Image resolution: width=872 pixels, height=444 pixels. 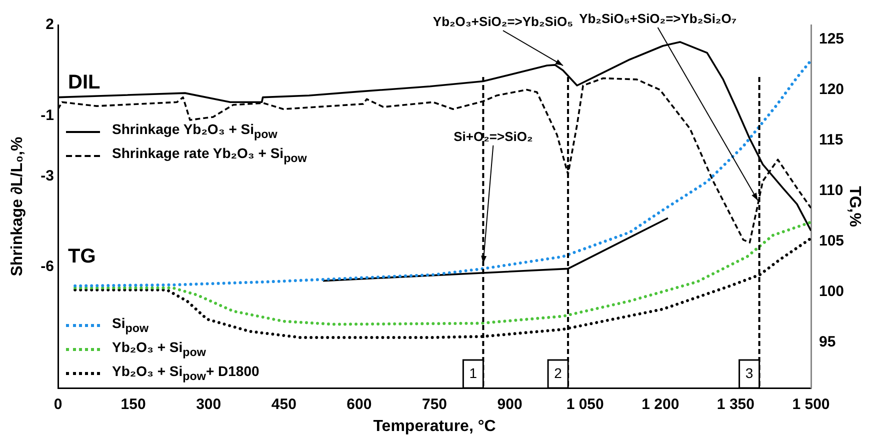 What do you see at coordinates (831, 139) in the screenshot?
I see `y2-tick-label: 115` at bounding box center [831, 139].